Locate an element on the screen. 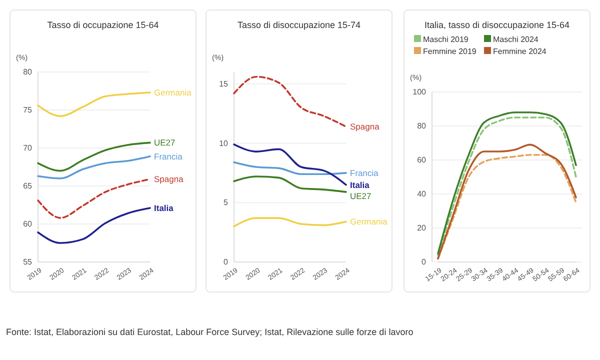 The width and height of the screenshot is (600, 360). legend-label: Maschi 2024 is located at coordinates (516, 39).